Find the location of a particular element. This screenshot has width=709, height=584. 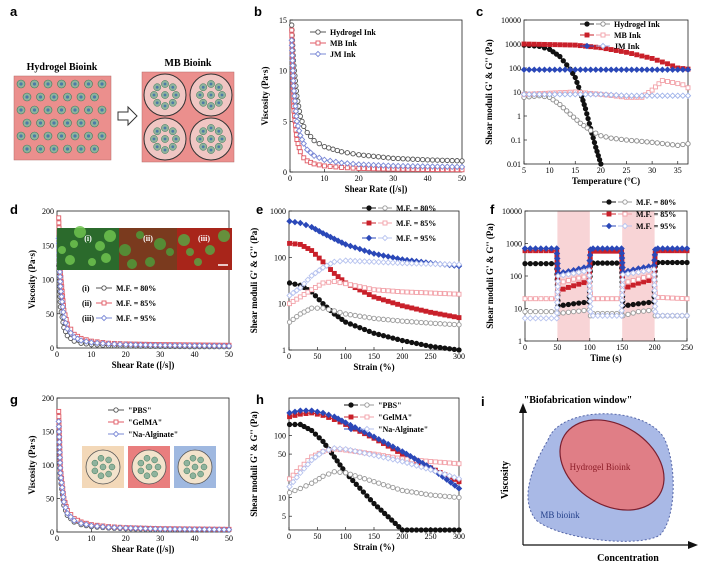

micrograph-insets: (i) (ii) (iii) is located at coordinates (144, 248).